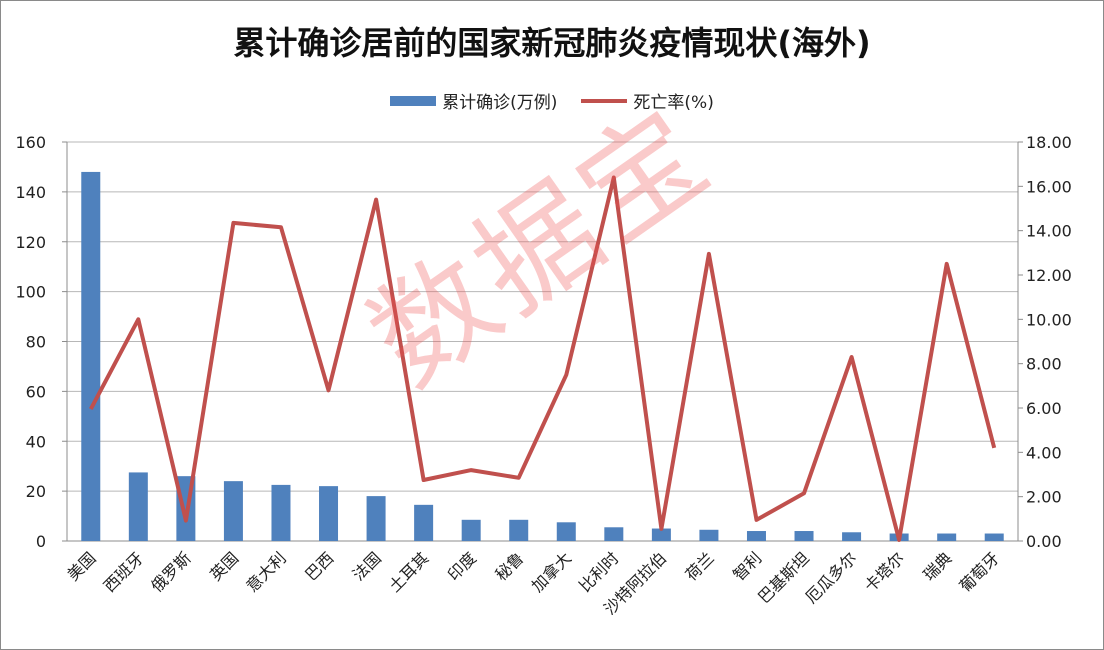 This screenshot has width=1104, height=650. I want to click on y-right-tick-label: 16.00, so click(1049, 186).